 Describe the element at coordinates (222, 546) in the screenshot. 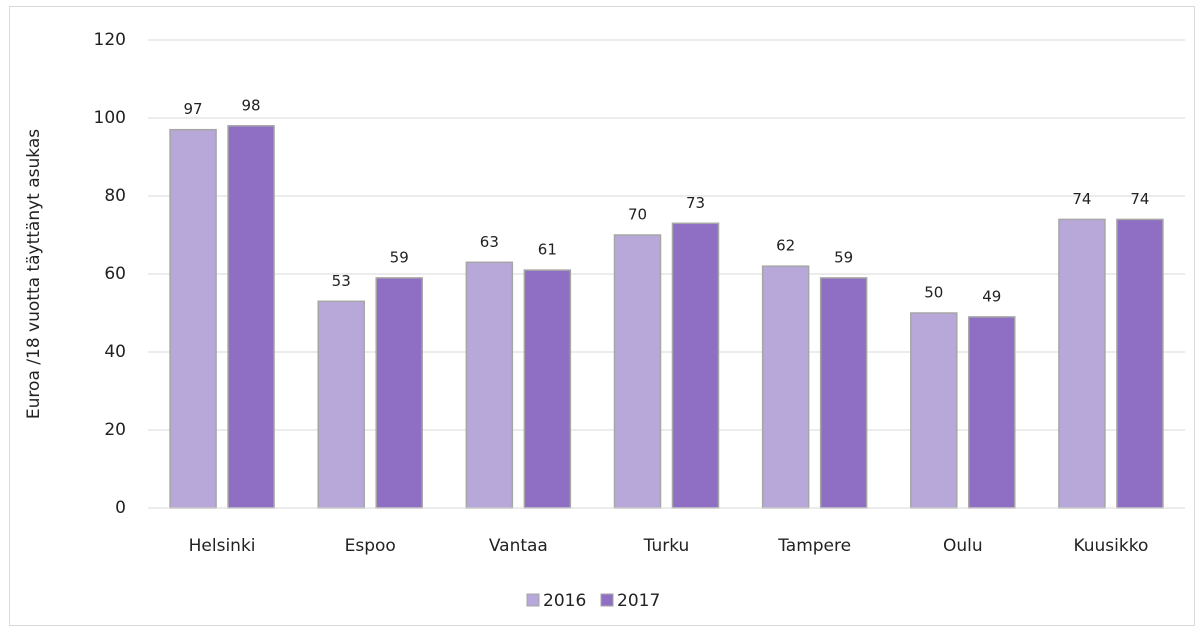

I see `x-tick-label: Helsinki` at that location.